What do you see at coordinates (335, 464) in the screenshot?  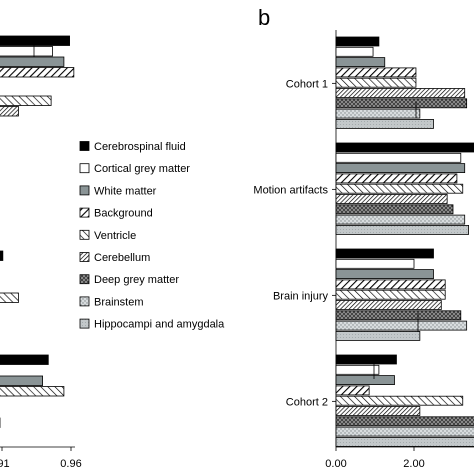 I see `panel-b-x-tick-label: 0.00` at bounding box center [335, 464].